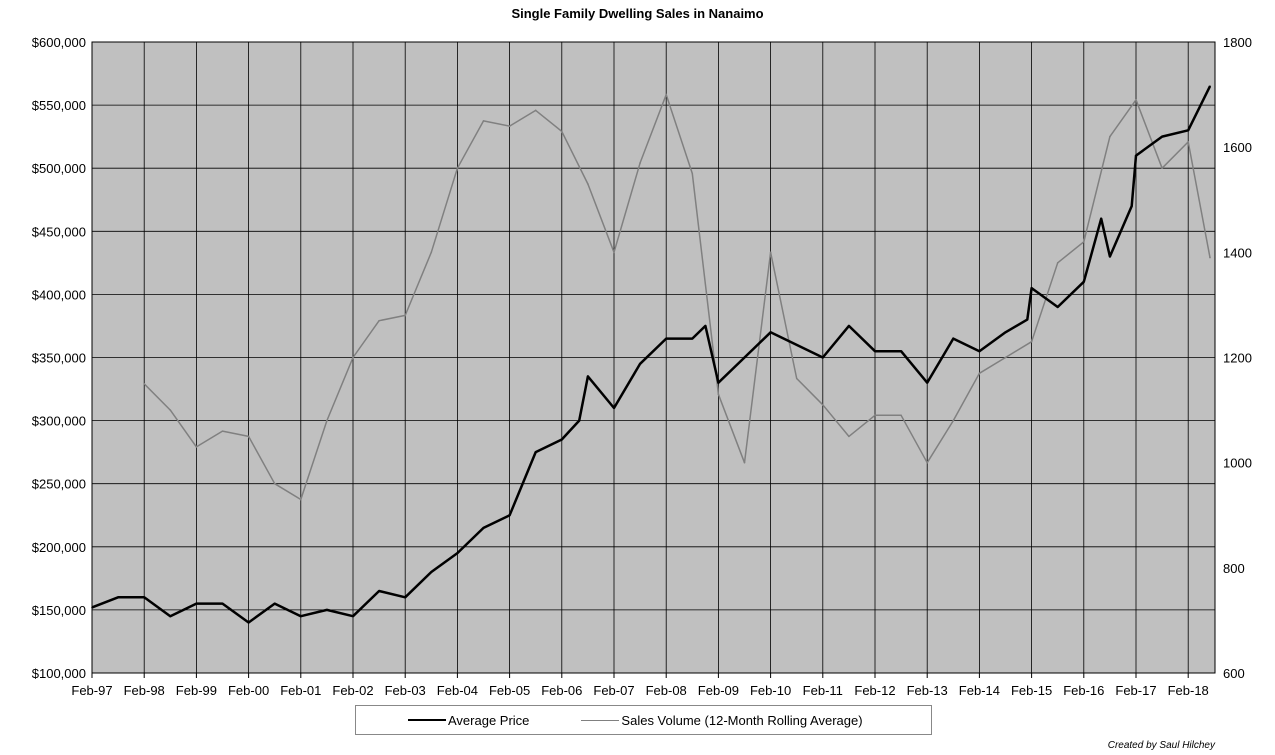 This screenshot has width=1275, height=755. I want to click on y-left-tick-label: $600,000, so click(59, 42).